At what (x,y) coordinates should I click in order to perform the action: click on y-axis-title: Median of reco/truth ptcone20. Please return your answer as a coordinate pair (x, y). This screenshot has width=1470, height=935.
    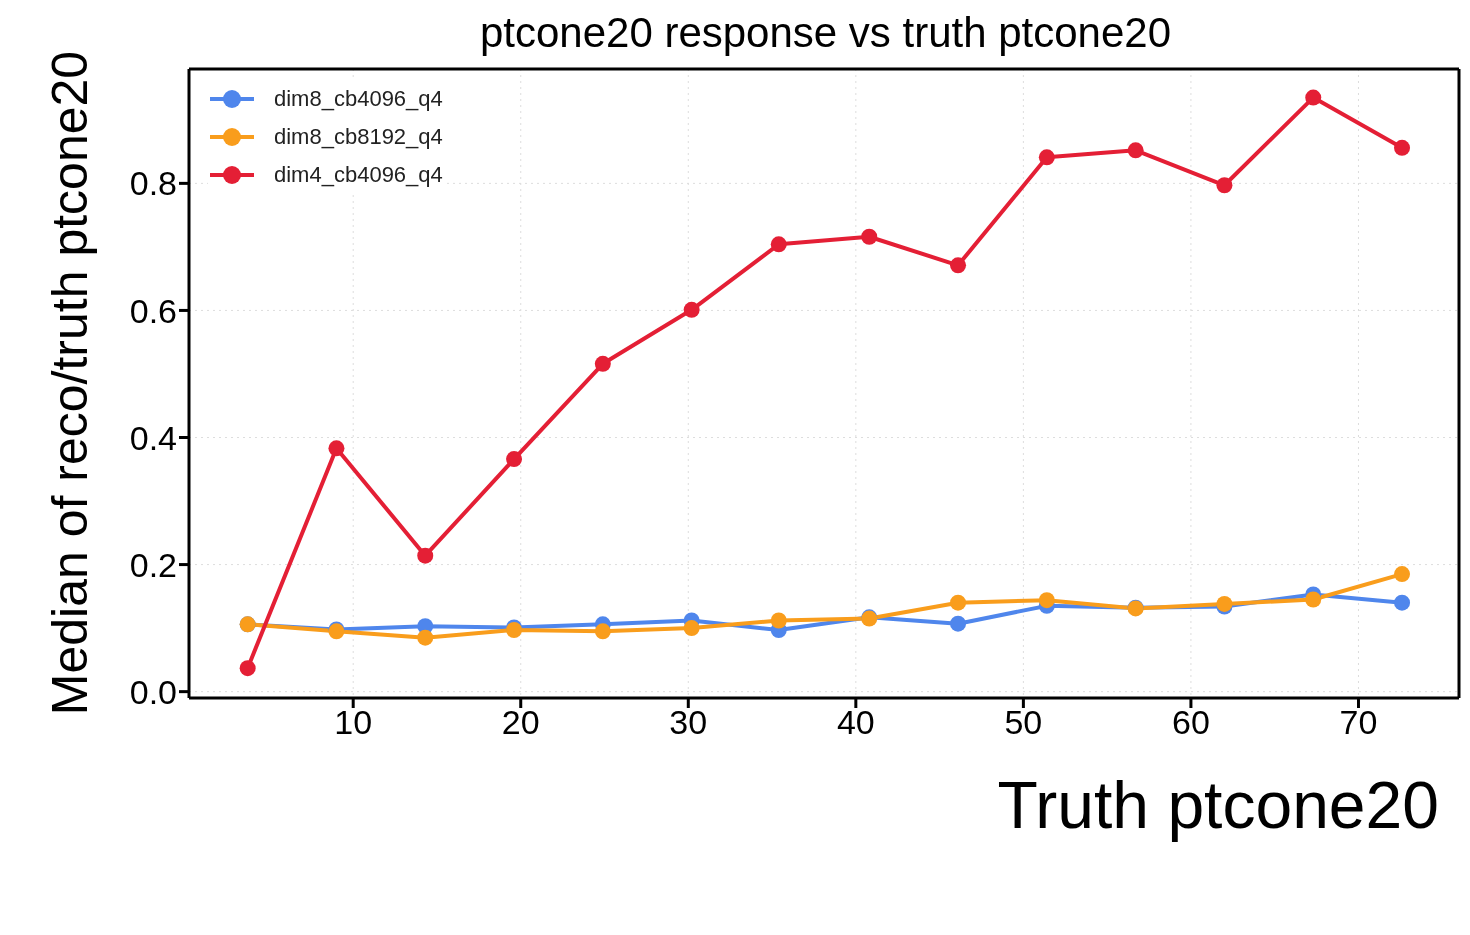
    Looking at the image, I should click on (70, 383).